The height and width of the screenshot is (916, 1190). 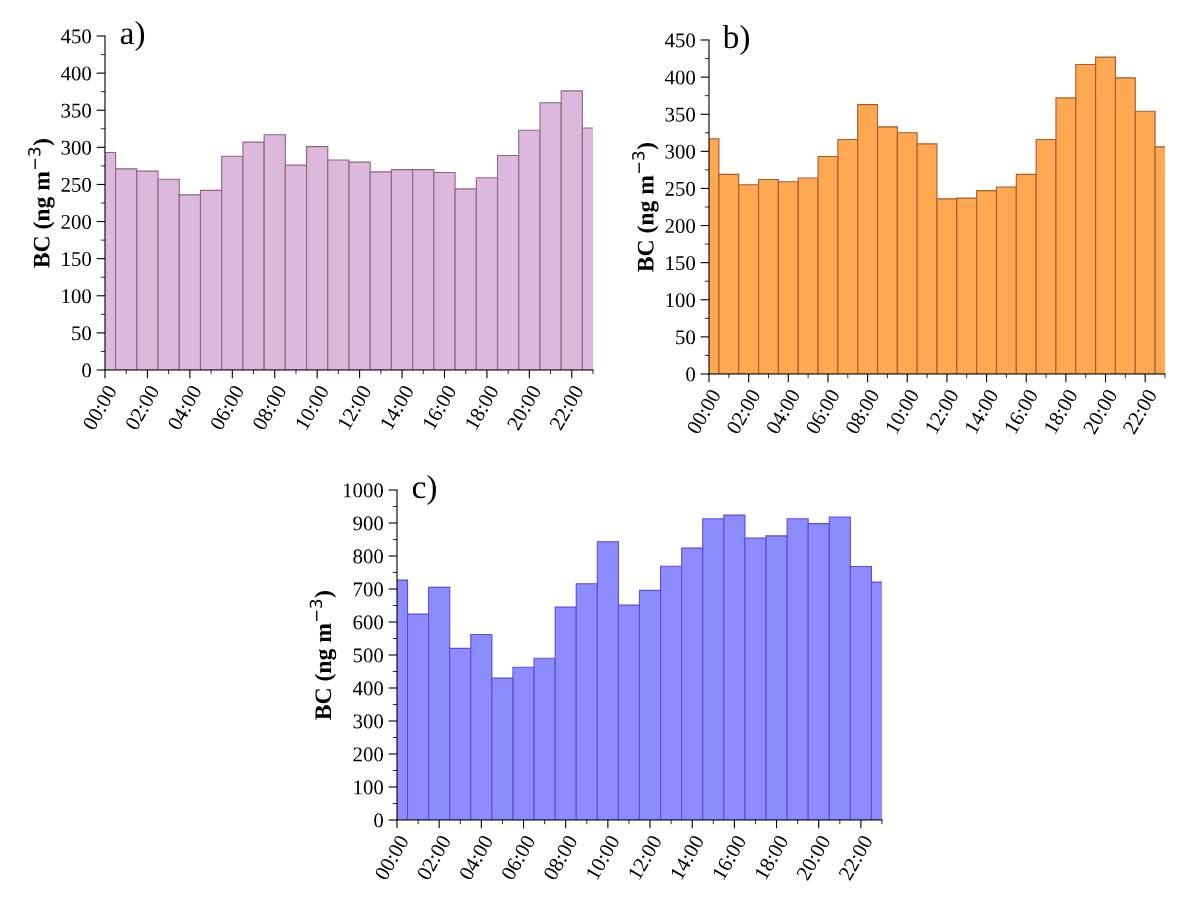 I want to click on y-tick-label: 500, so click(x=368, y=655).